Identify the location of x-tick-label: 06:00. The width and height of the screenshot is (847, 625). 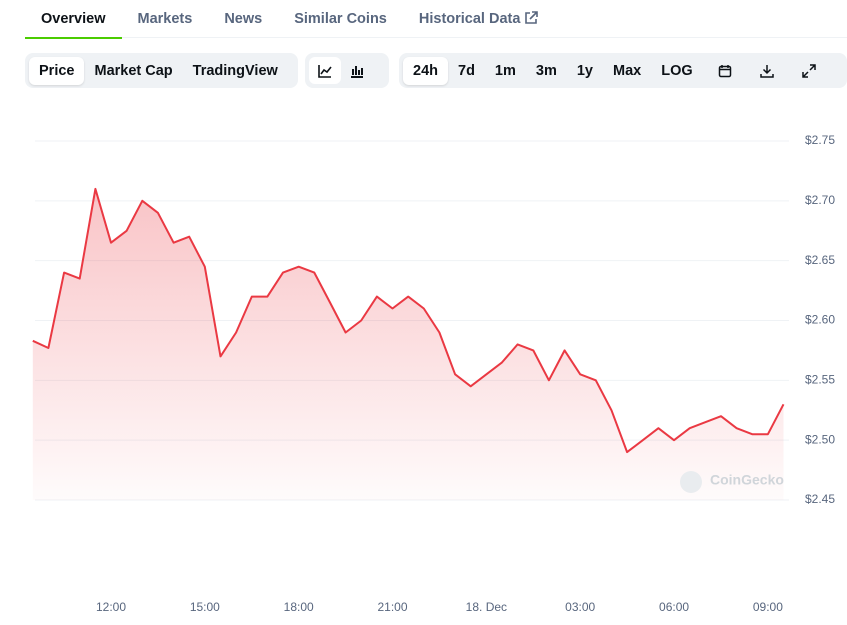
(674, 607).